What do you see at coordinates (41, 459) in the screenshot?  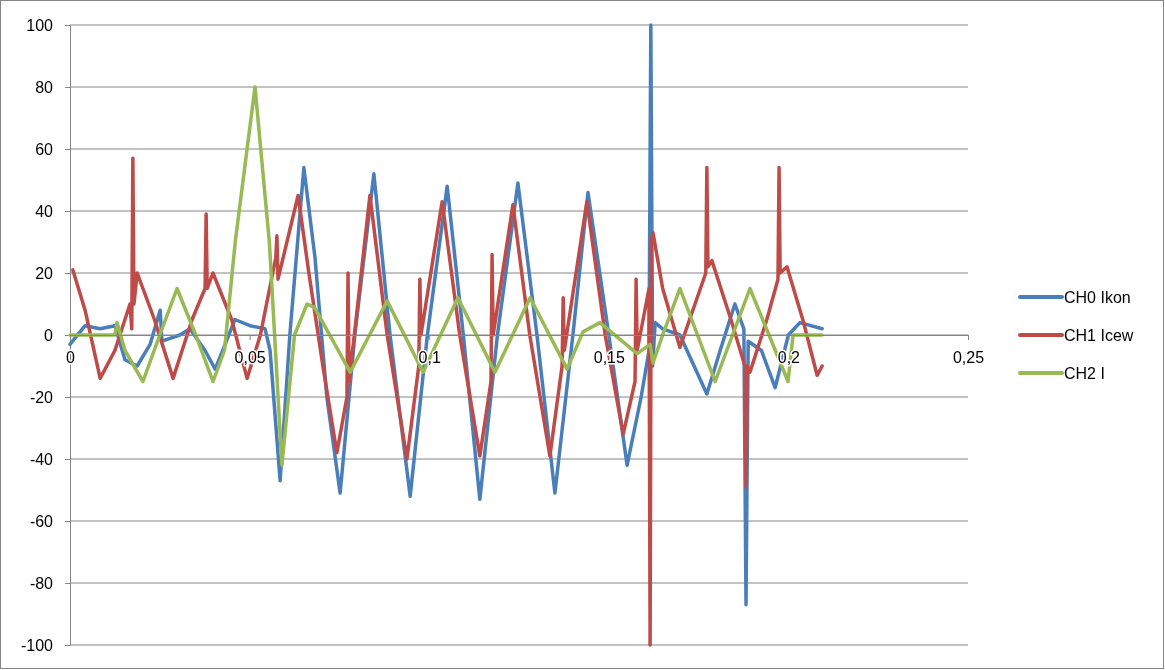 I see `y-tick-label: -40` at bounding box center [41, 459].